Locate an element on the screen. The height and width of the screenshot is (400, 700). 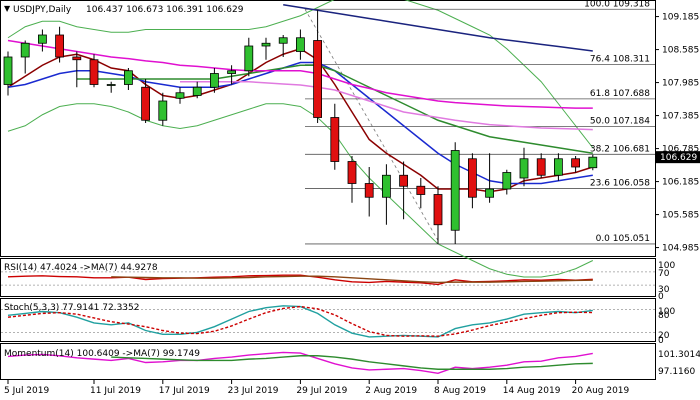
y-tick-label: 80 is located at coordinates (664, 316).